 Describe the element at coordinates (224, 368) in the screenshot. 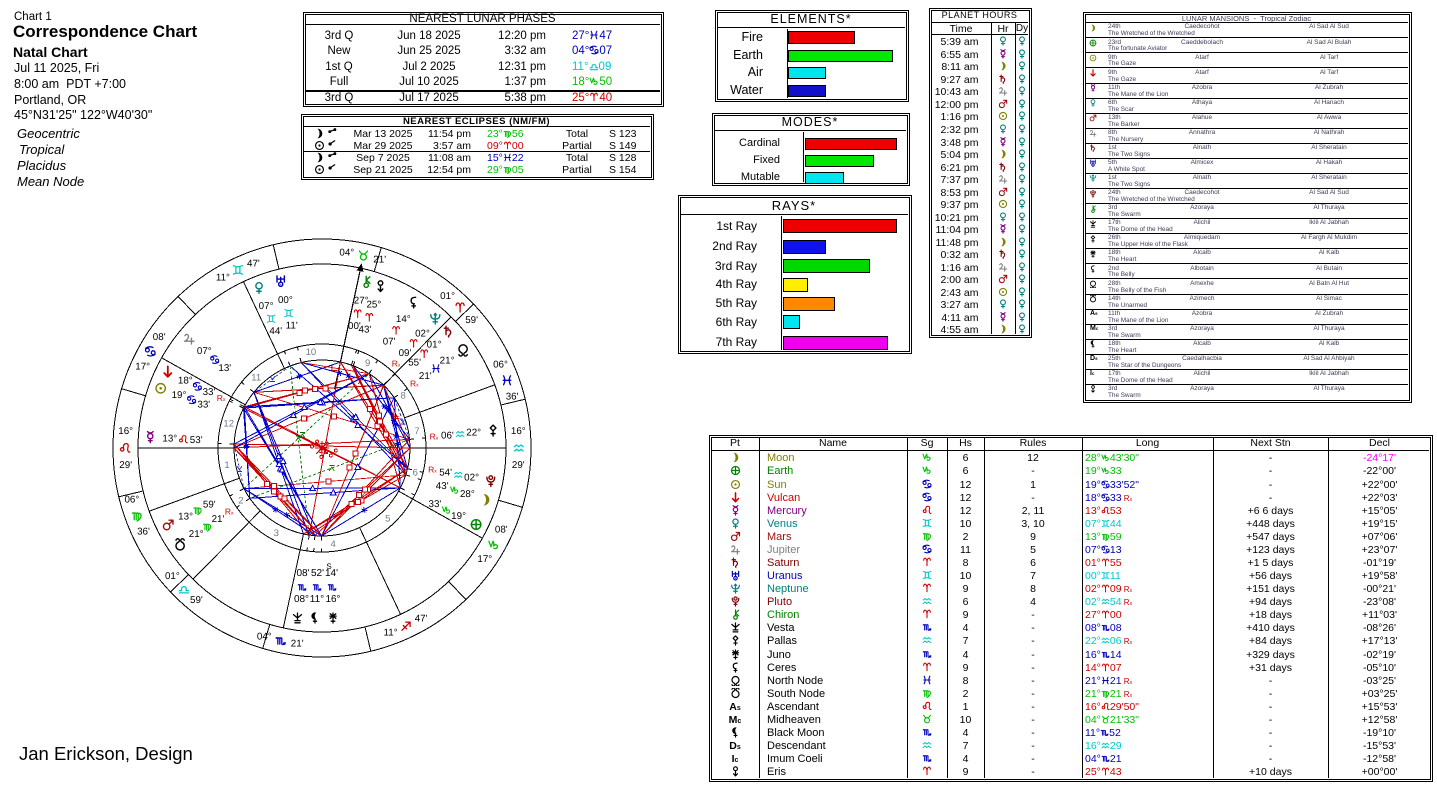

I see `svg-text: 13'` at that location.